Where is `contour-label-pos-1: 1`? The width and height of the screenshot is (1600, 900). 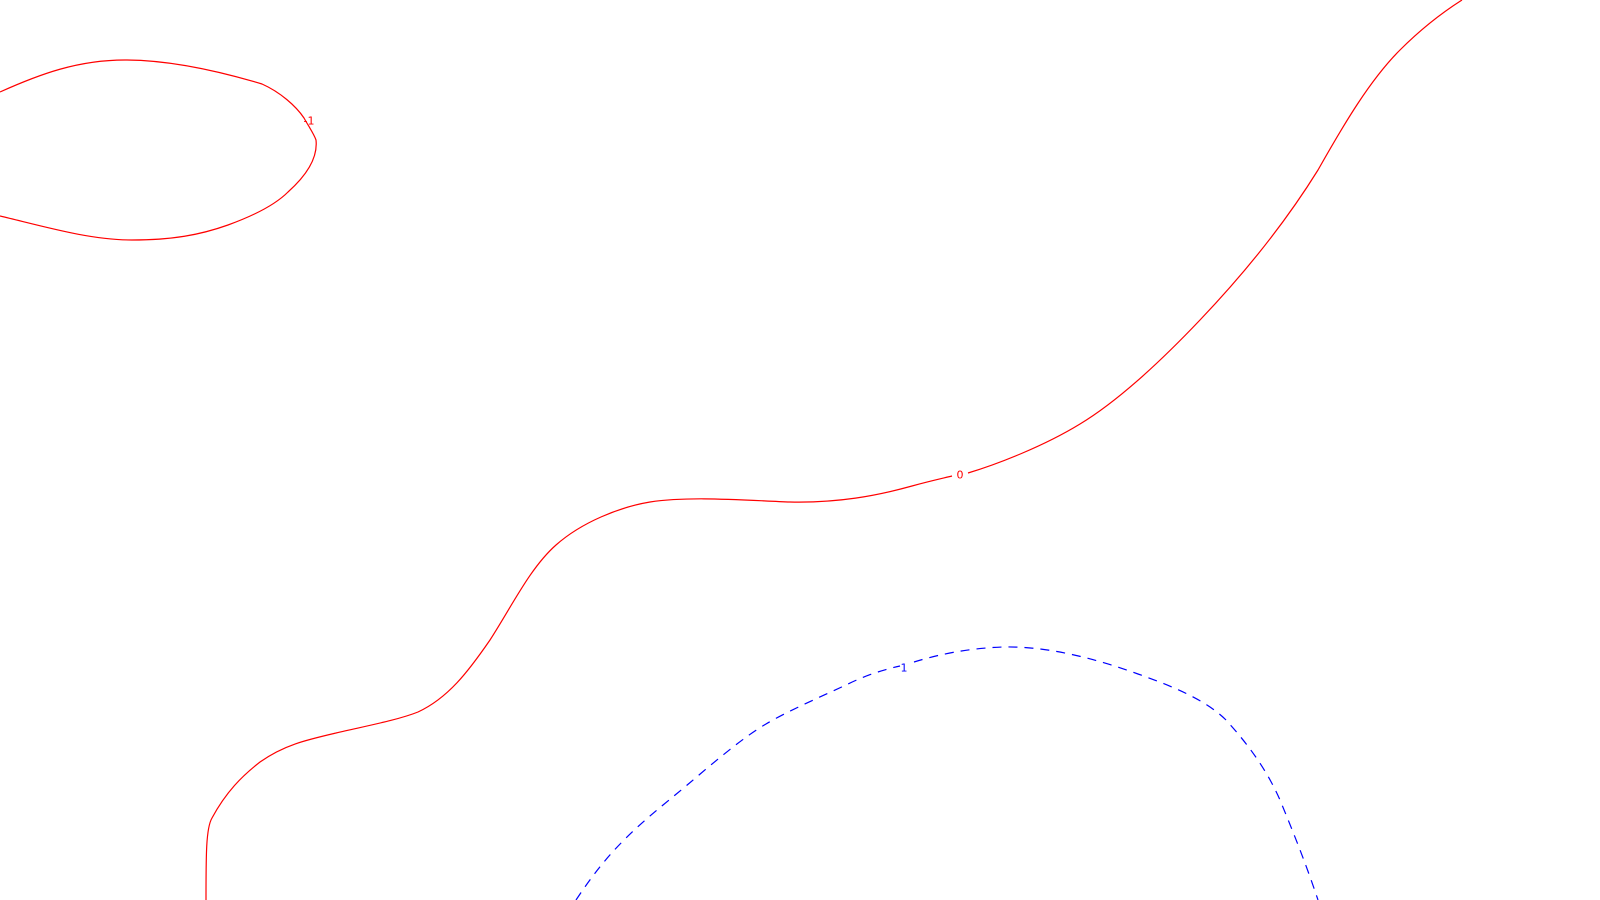 contour-label-pos-1: 1 is located at coordinates (904, 668).